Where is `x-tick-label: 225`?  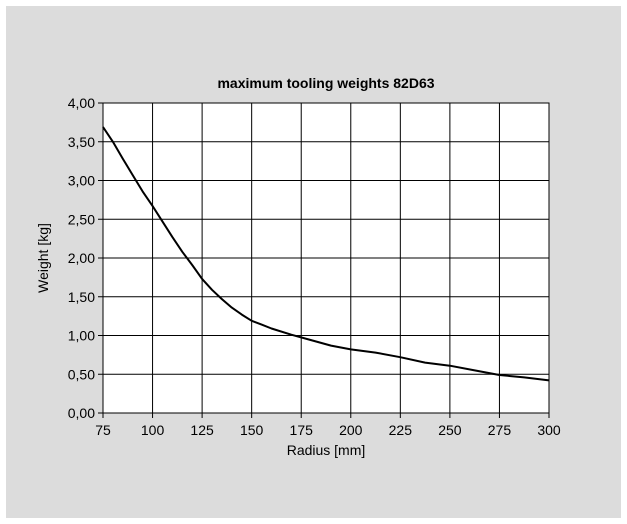
x-tick-label: 225 is located at coordinates (401, 430).